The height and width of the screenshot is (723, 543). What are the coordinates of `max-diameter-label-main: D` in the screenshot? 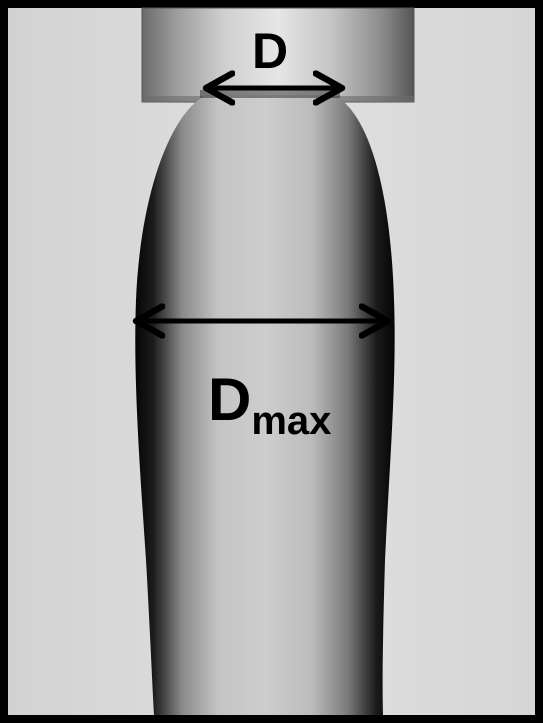 It's located at (229, 399).